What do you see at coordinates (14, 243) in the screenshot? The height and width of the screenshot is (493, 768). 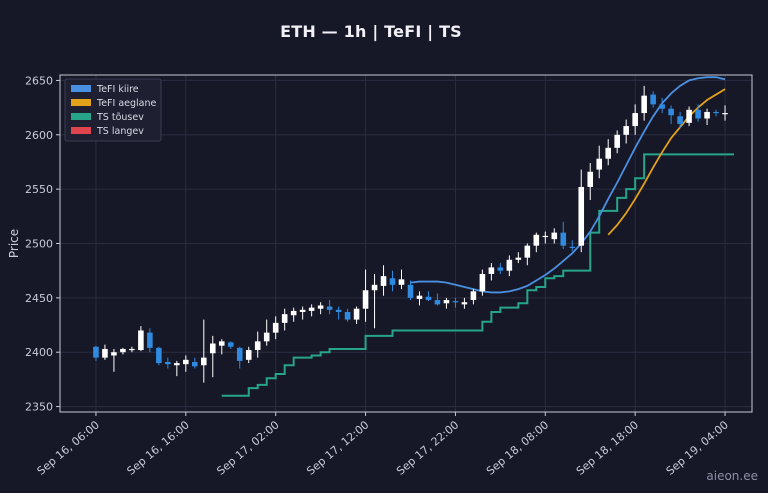 I see `y-axis-label: Price` at bounding box center [14, 243].